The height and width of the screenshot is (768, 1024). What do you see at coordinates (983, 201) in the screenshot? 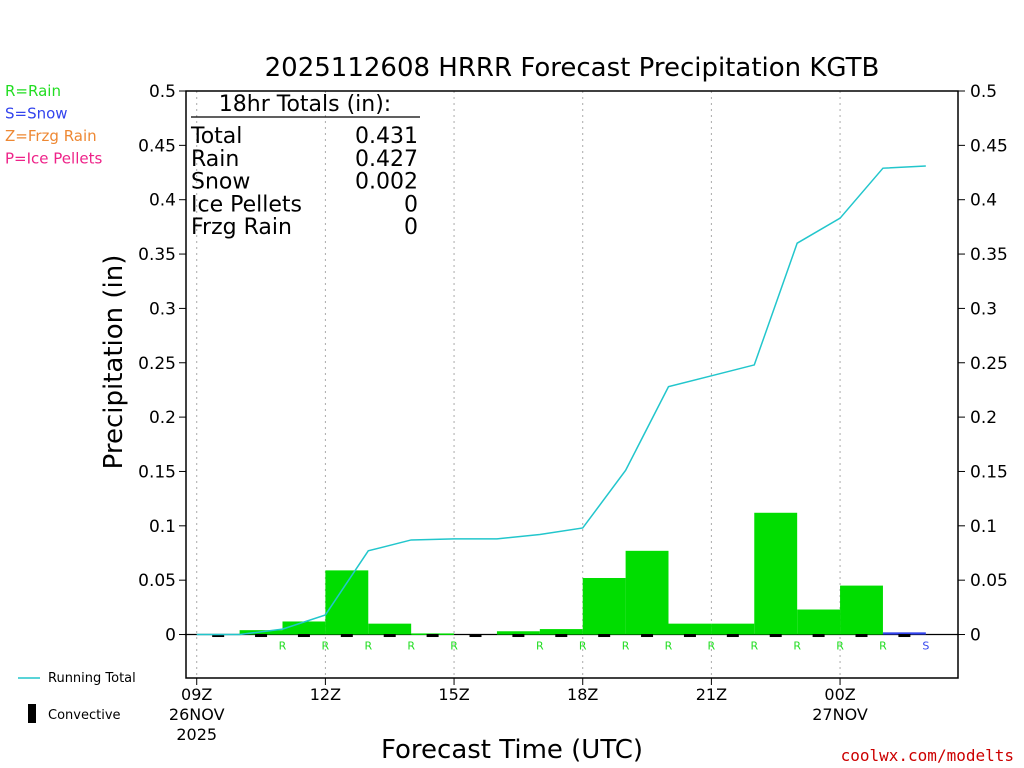
I see `y-tick-label-right: 0.4` at bounding box center [983, 201].